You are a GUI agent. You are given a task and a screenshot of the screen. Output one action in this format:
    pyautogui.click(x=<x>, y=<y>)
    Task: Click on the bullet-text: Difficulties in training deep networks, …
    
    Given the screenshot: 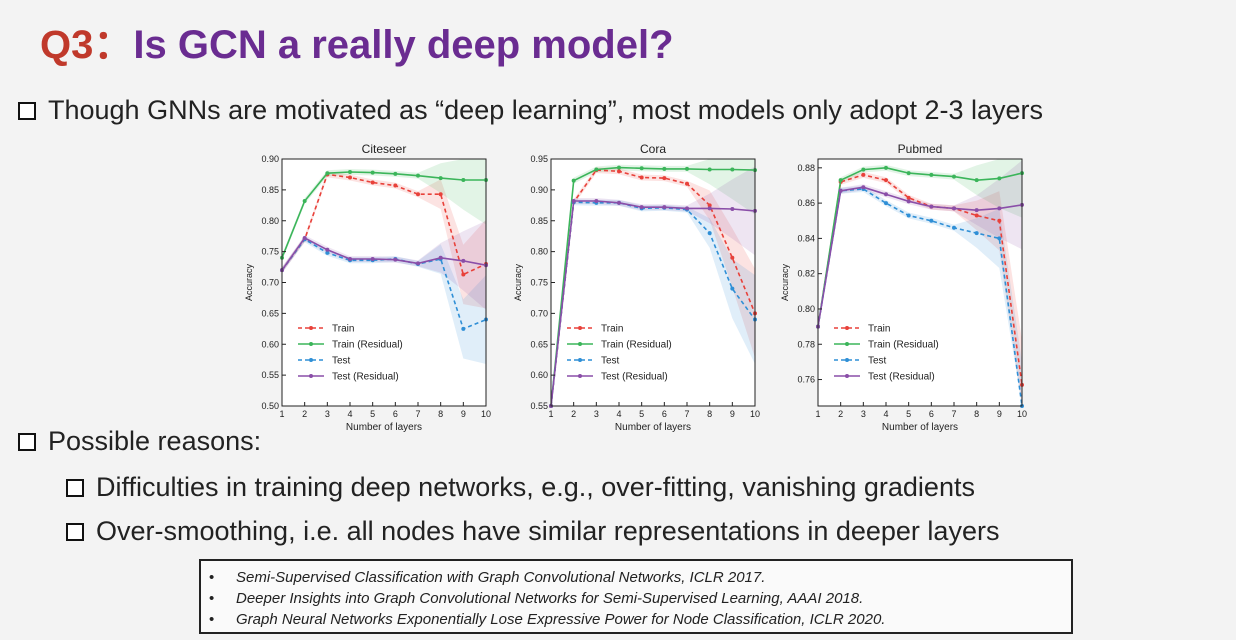 What is the action you would take?
    pyautogui.click(x=535, y=487)
    